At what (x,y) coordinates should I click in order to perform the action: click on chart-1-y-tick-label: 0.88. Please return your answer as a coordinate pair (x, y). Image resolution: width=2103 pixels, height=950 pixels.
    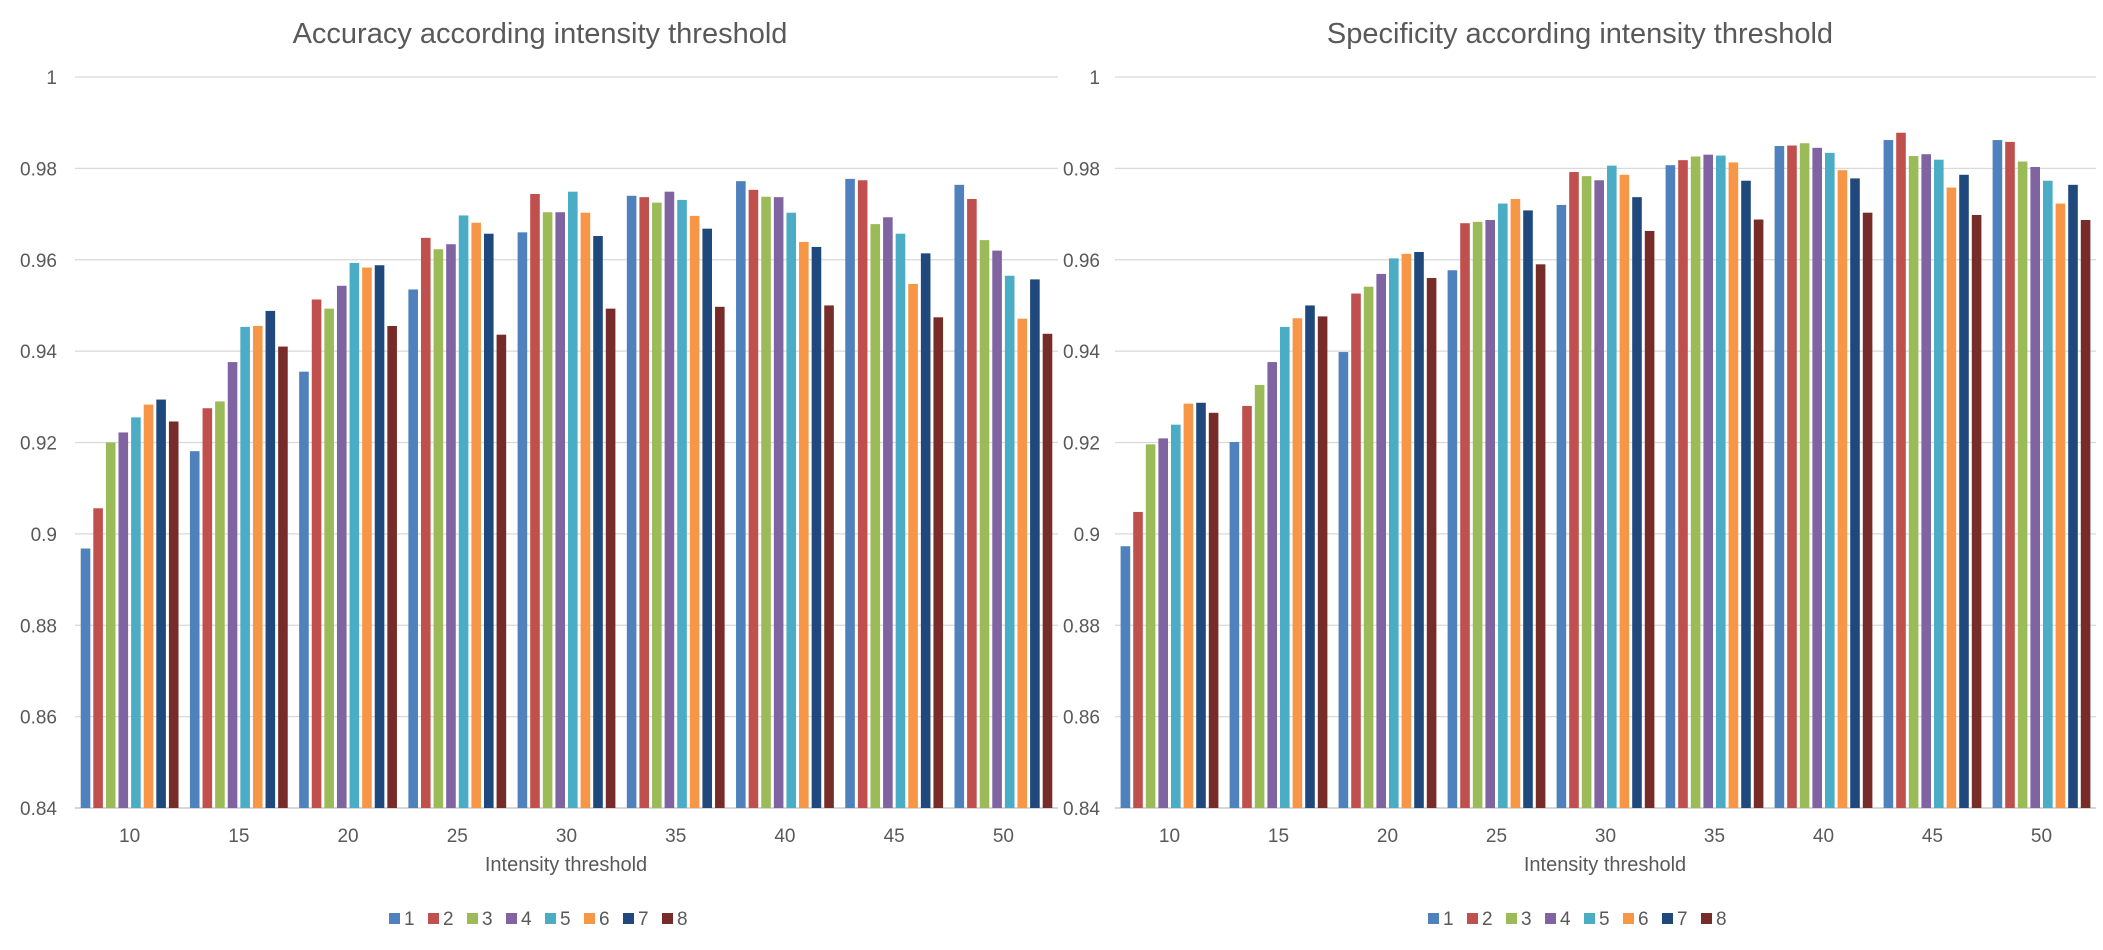
    Looking at the image, I should click on (38, 626).